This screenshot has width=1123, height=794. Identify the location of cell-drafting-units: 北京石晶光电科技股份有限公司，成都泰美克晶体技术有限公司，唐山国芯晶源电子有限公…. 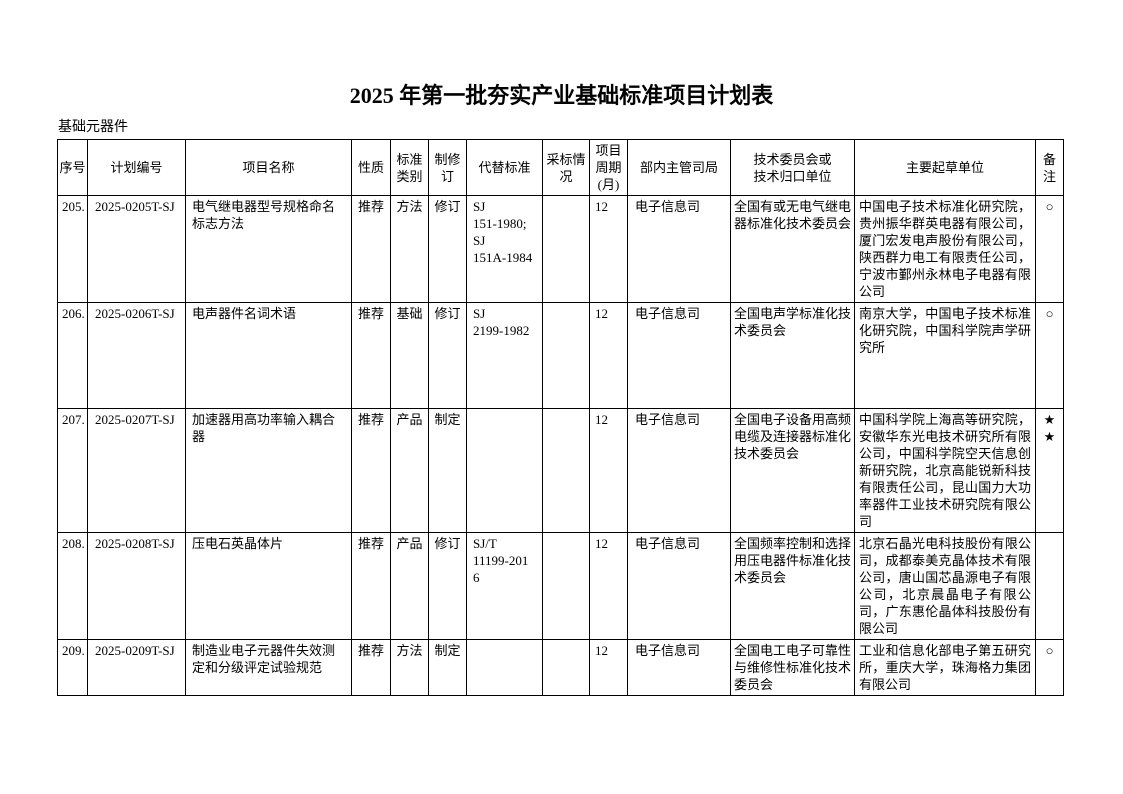
(945, 586).